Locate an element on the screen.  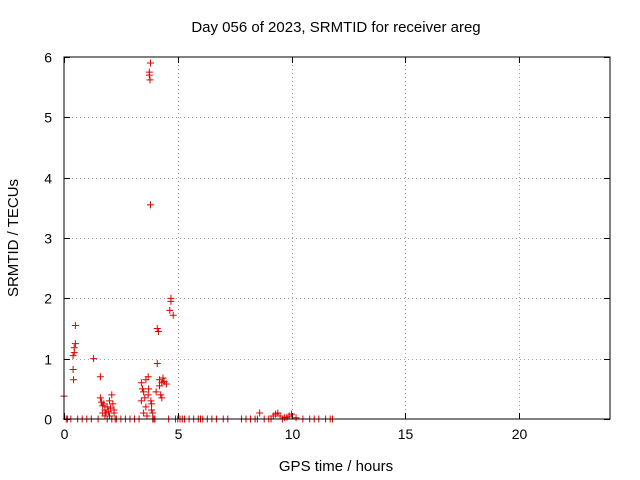
x-tick-label: 0 is located at coordinates (65, 434).